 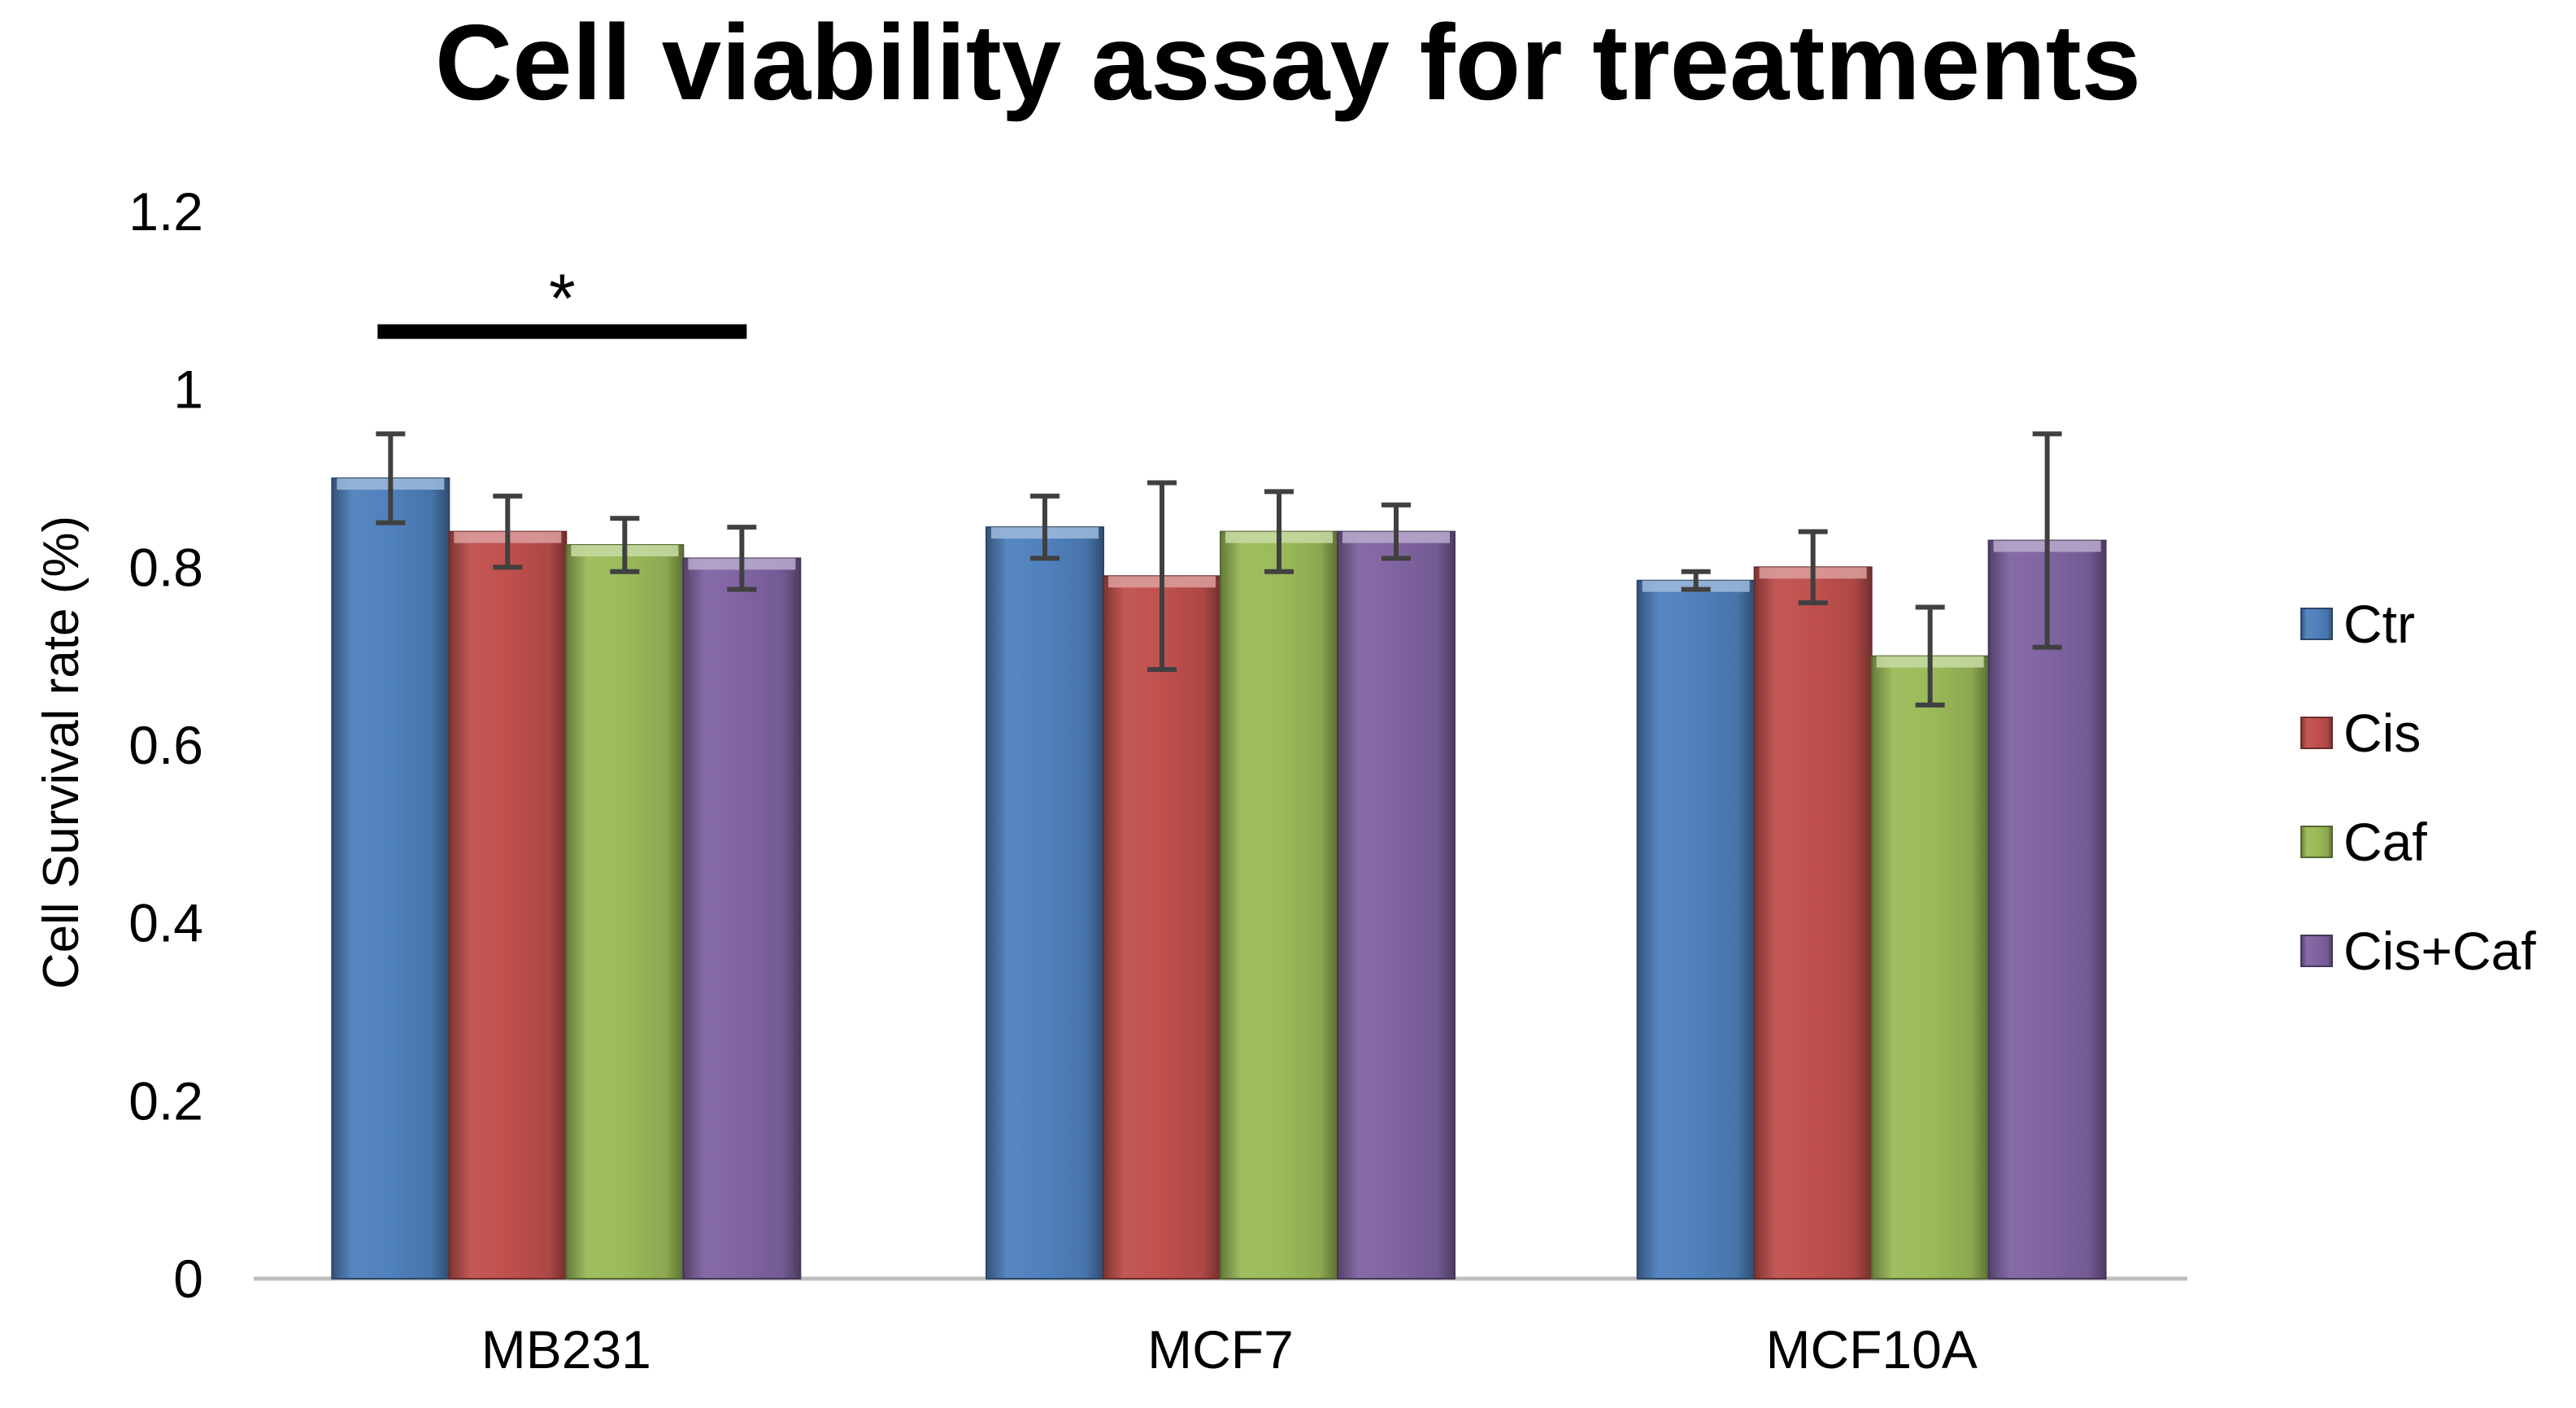 What do you see at coordinates (1871, 1349) in the screenshot?
I see `x-tick-label: MCF10A` at bounding box center [1871, 1349].